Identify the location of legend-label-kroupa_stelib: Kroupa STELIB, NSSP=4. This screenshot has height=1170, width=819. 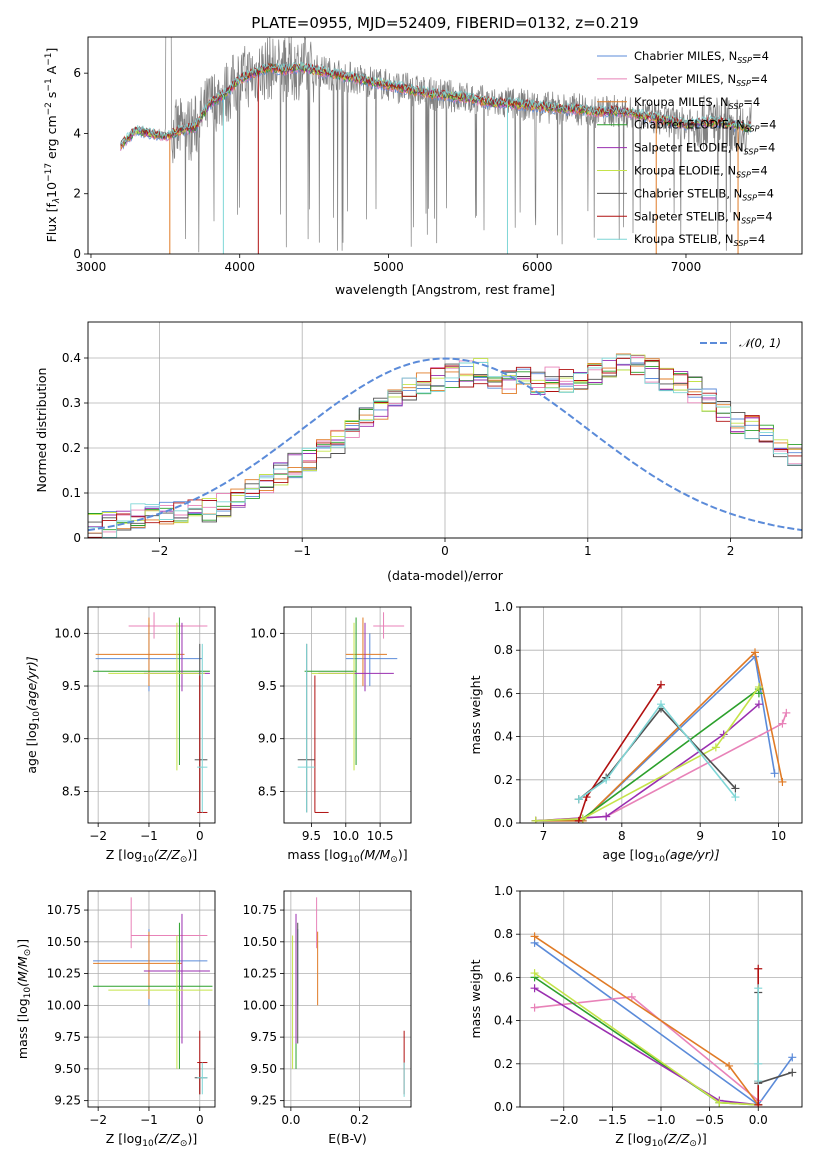
(699, 240).